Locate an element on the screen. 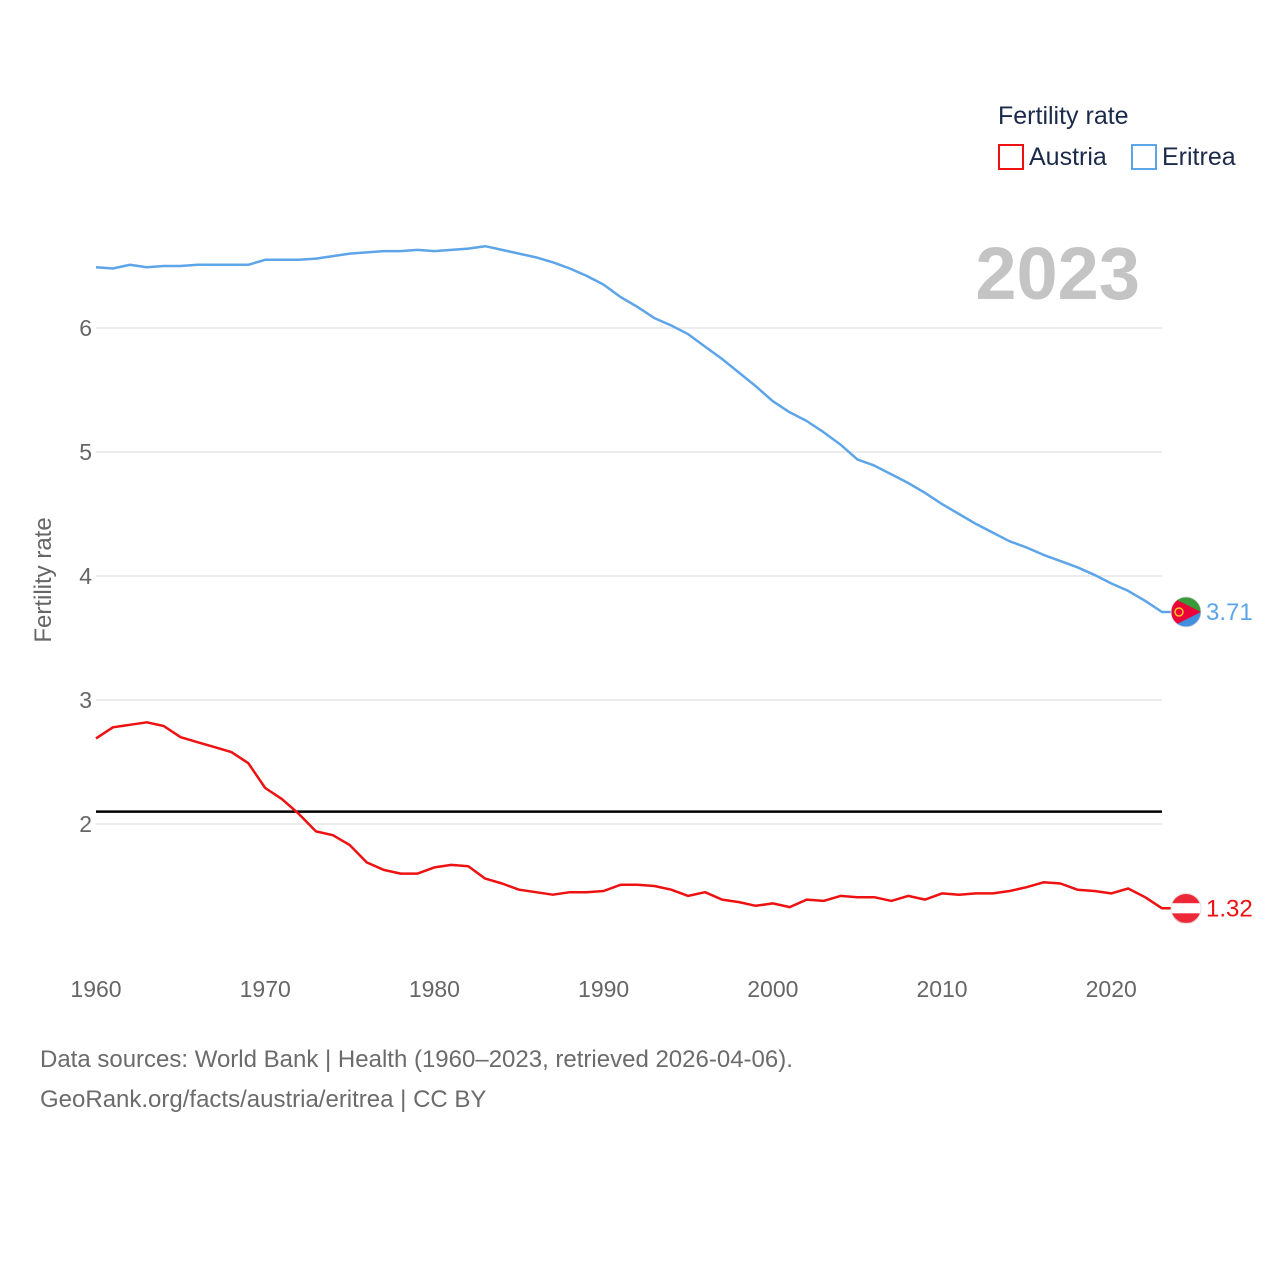 The height and width of the screenshot is (1280, 1280). end-value-label-austria: 1.32 is located at coordinates (1229, 908).